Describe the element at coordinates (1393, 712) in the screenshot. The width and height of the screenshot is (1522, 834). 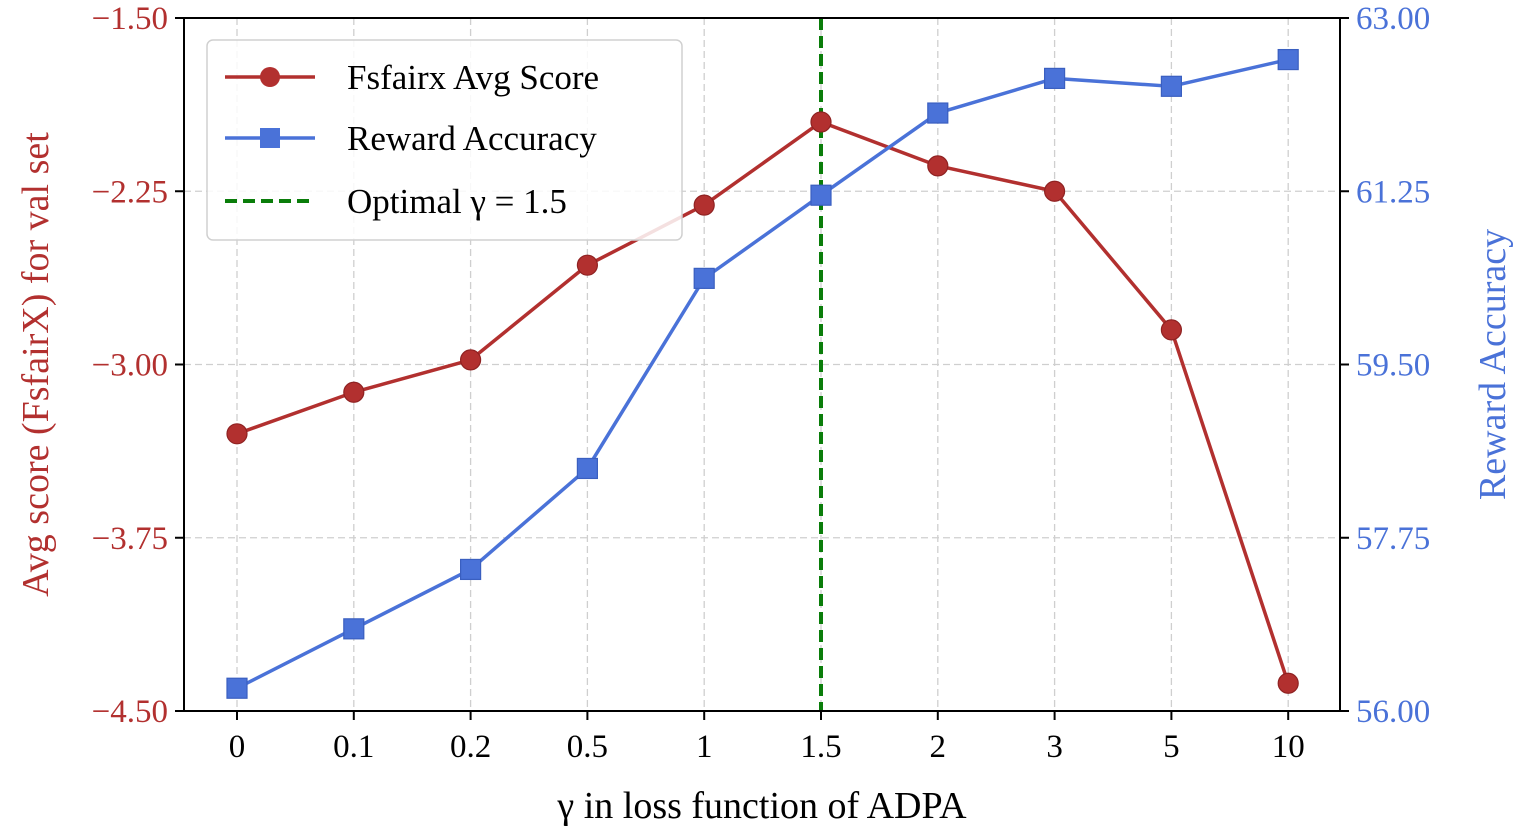
I see `right-y-tick-label: 56.00` at that location.